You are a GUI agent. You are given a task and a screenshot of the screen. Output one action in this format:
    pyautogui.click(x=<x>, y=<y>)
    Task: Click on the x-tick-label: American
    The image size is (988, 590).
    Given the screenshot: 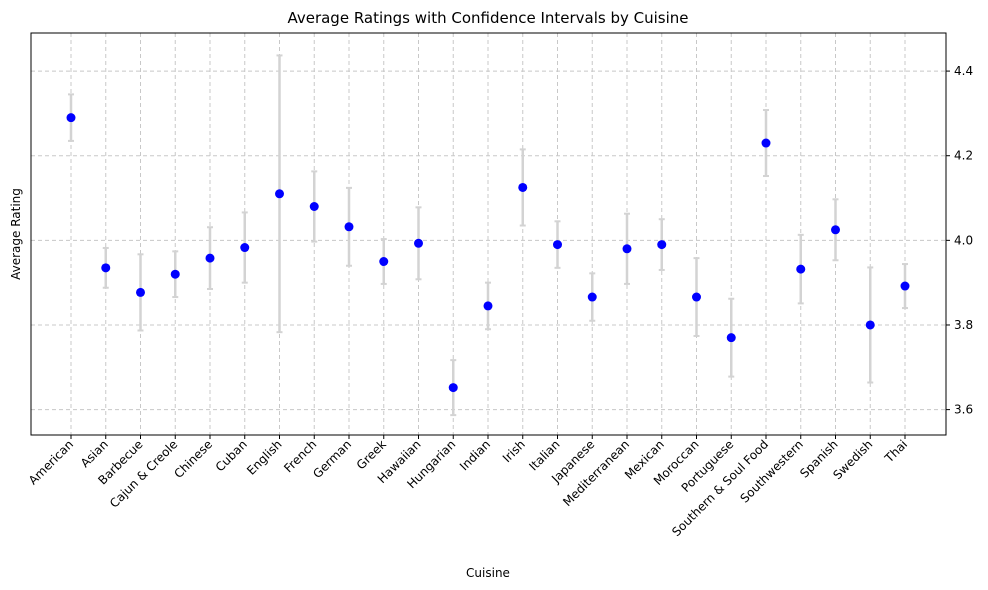 What is the action you would take?
    pyautogui.click(x=51, y=462)
    